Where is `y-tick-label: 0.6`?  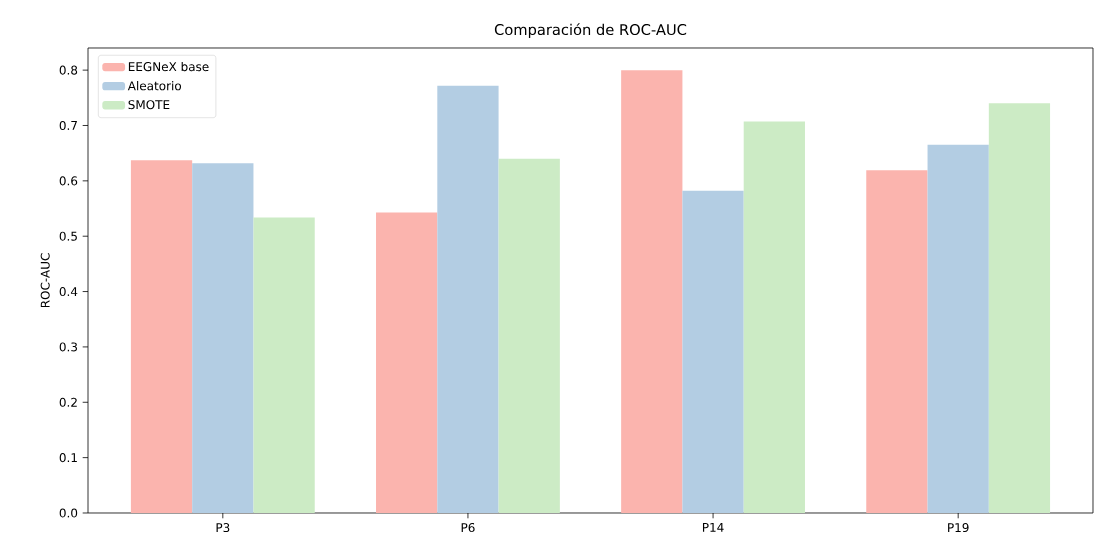
y-tick-label: 0.6 is located at coordinates (68, 181).